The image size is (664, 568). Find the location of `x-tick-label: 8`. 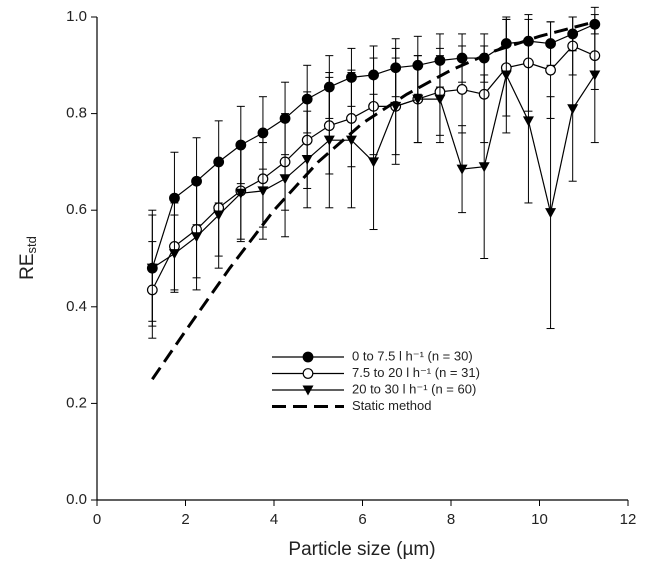

x-tick-label: 8 is located at coordinates (451, 519).